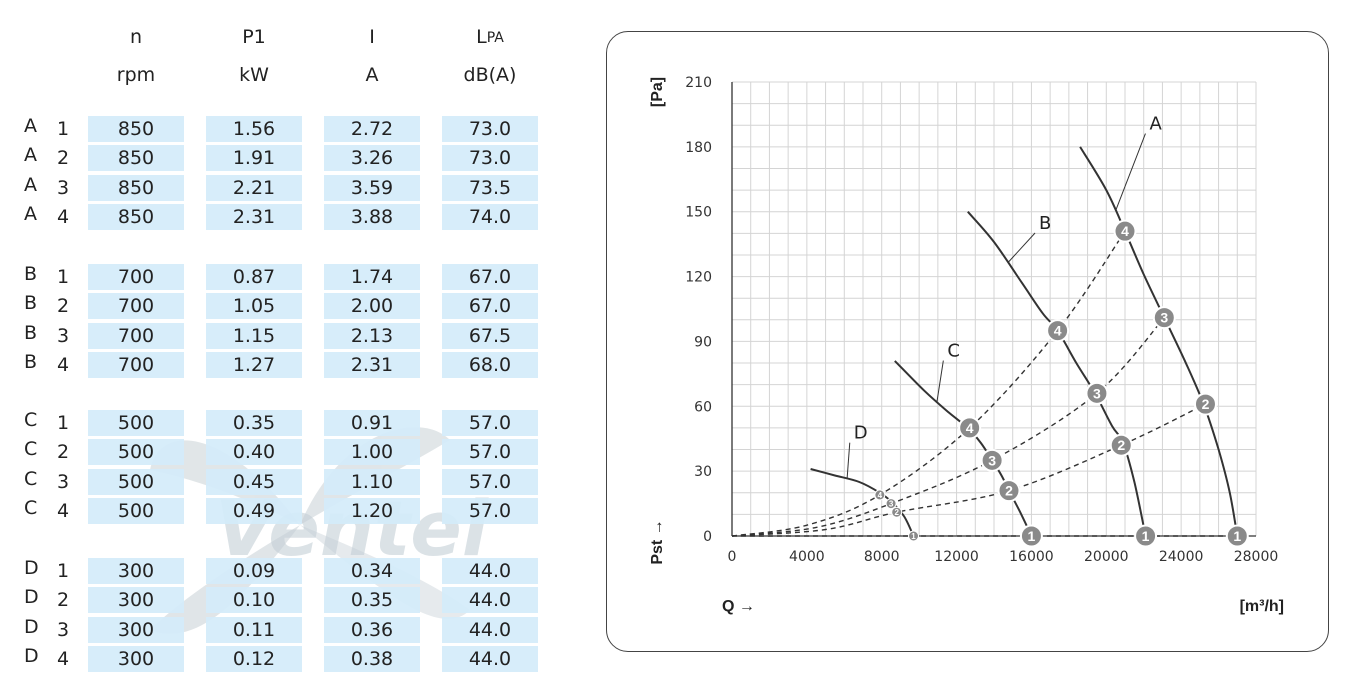 Image resolution: width=1365 pixels, height=699 pixels. Describe the element at coordinates (490, 187) in the screenshot. I see `cell-lpa: 73.5` at that location.